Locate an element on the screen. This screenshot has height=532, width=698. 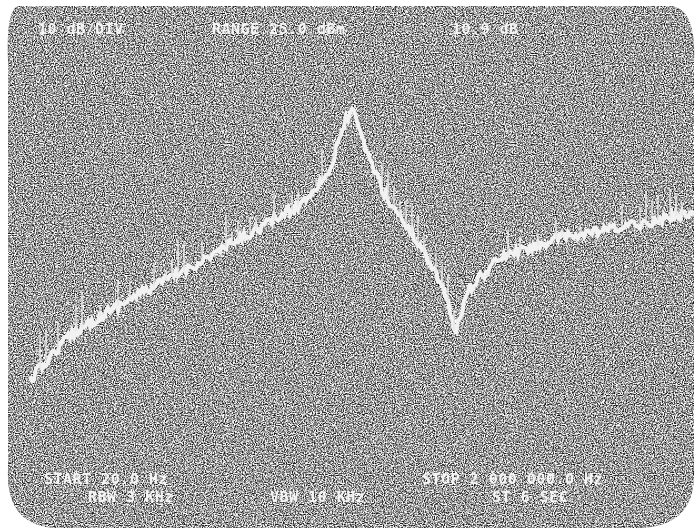
rbw-label: RBW 3 KHz is located at coordinates (131, 497).